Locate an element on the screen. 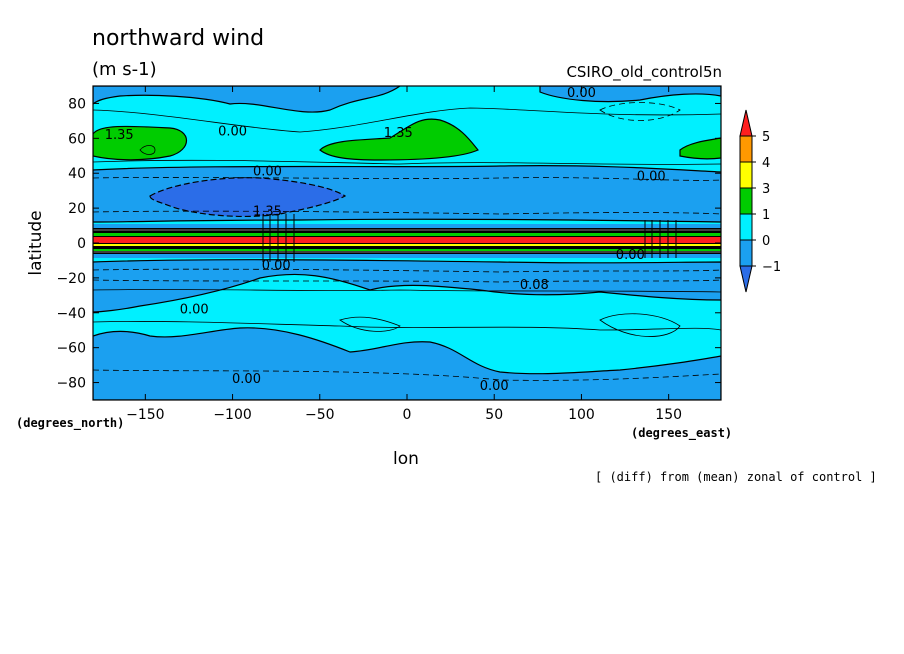 This screenshot has width=904, height=654. y-tick-label: 40 is located at coordinates (77, 174).